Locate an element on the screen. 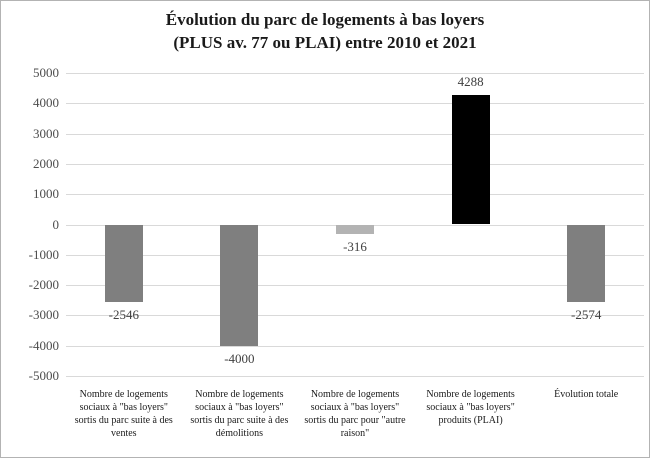 Image resolution: width=650 pixels, height=458 pixels. bar-value-label: 4288 is located at coordinates (470, 81).